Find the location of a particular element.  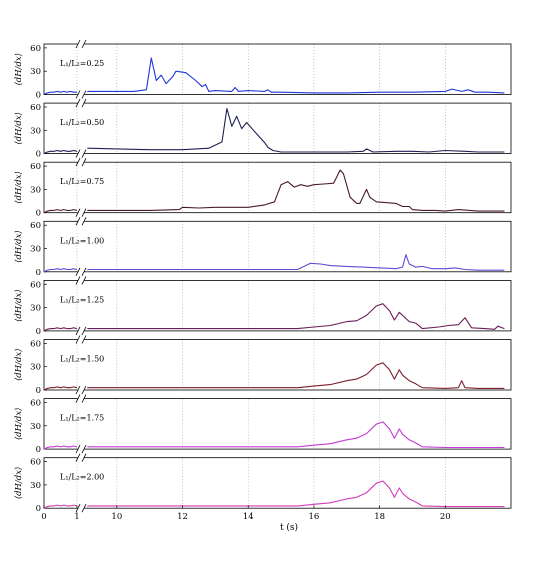

x-tick-label: 0 is located at coordinates (43, 517).